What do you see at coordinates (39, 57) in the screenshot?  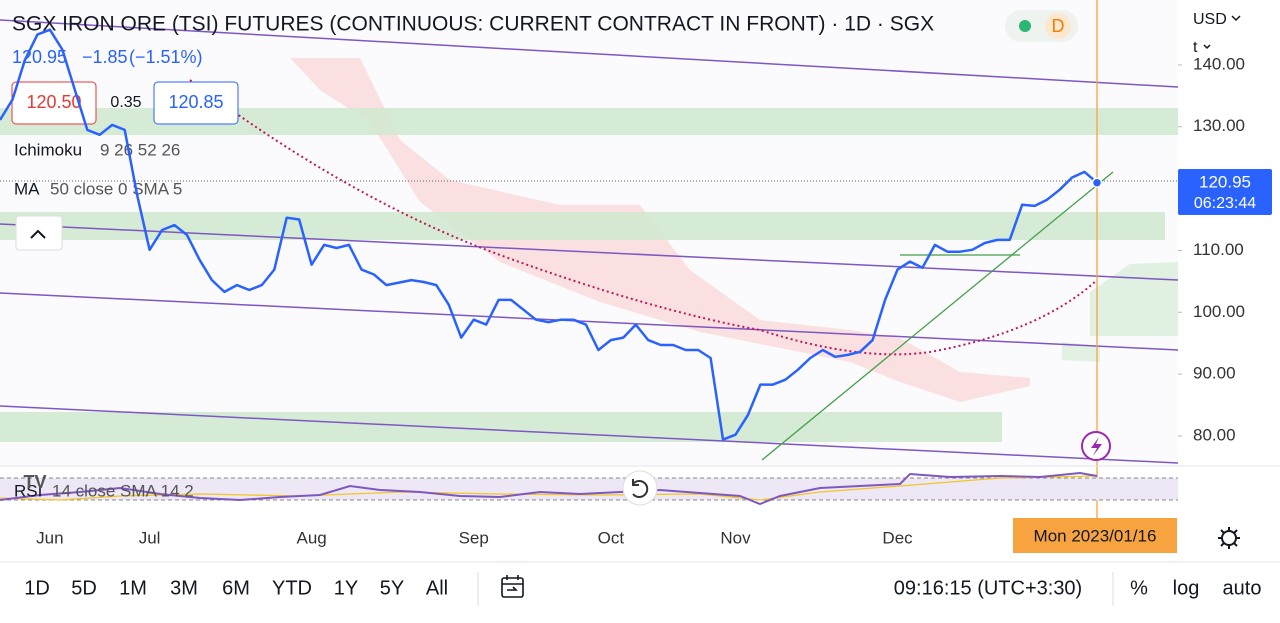 I see `last-price: 120.95` at bounding box center [39, 57].